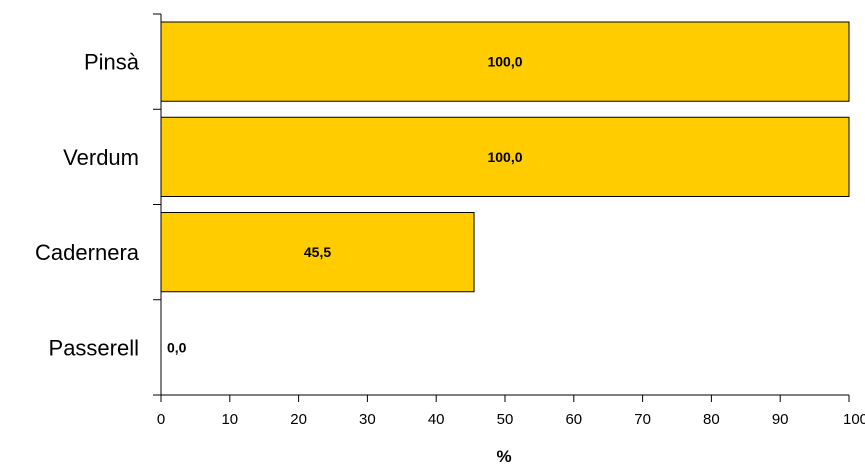 This screenshot has width=865, height=476. I want to click on x-tick-label-5: 50, so click(505, 419).